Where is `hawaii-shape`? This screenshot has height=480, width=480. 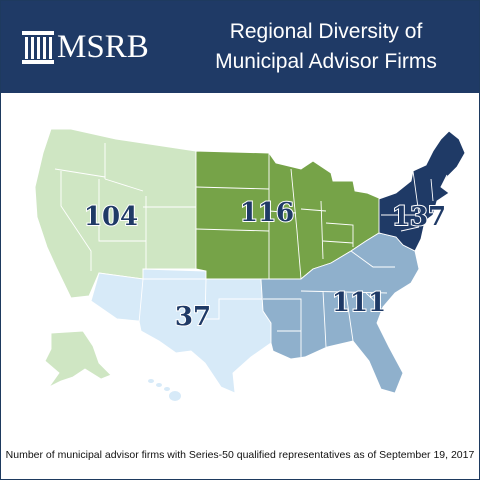 hawaii-shape is located at coordinates (164, 390).